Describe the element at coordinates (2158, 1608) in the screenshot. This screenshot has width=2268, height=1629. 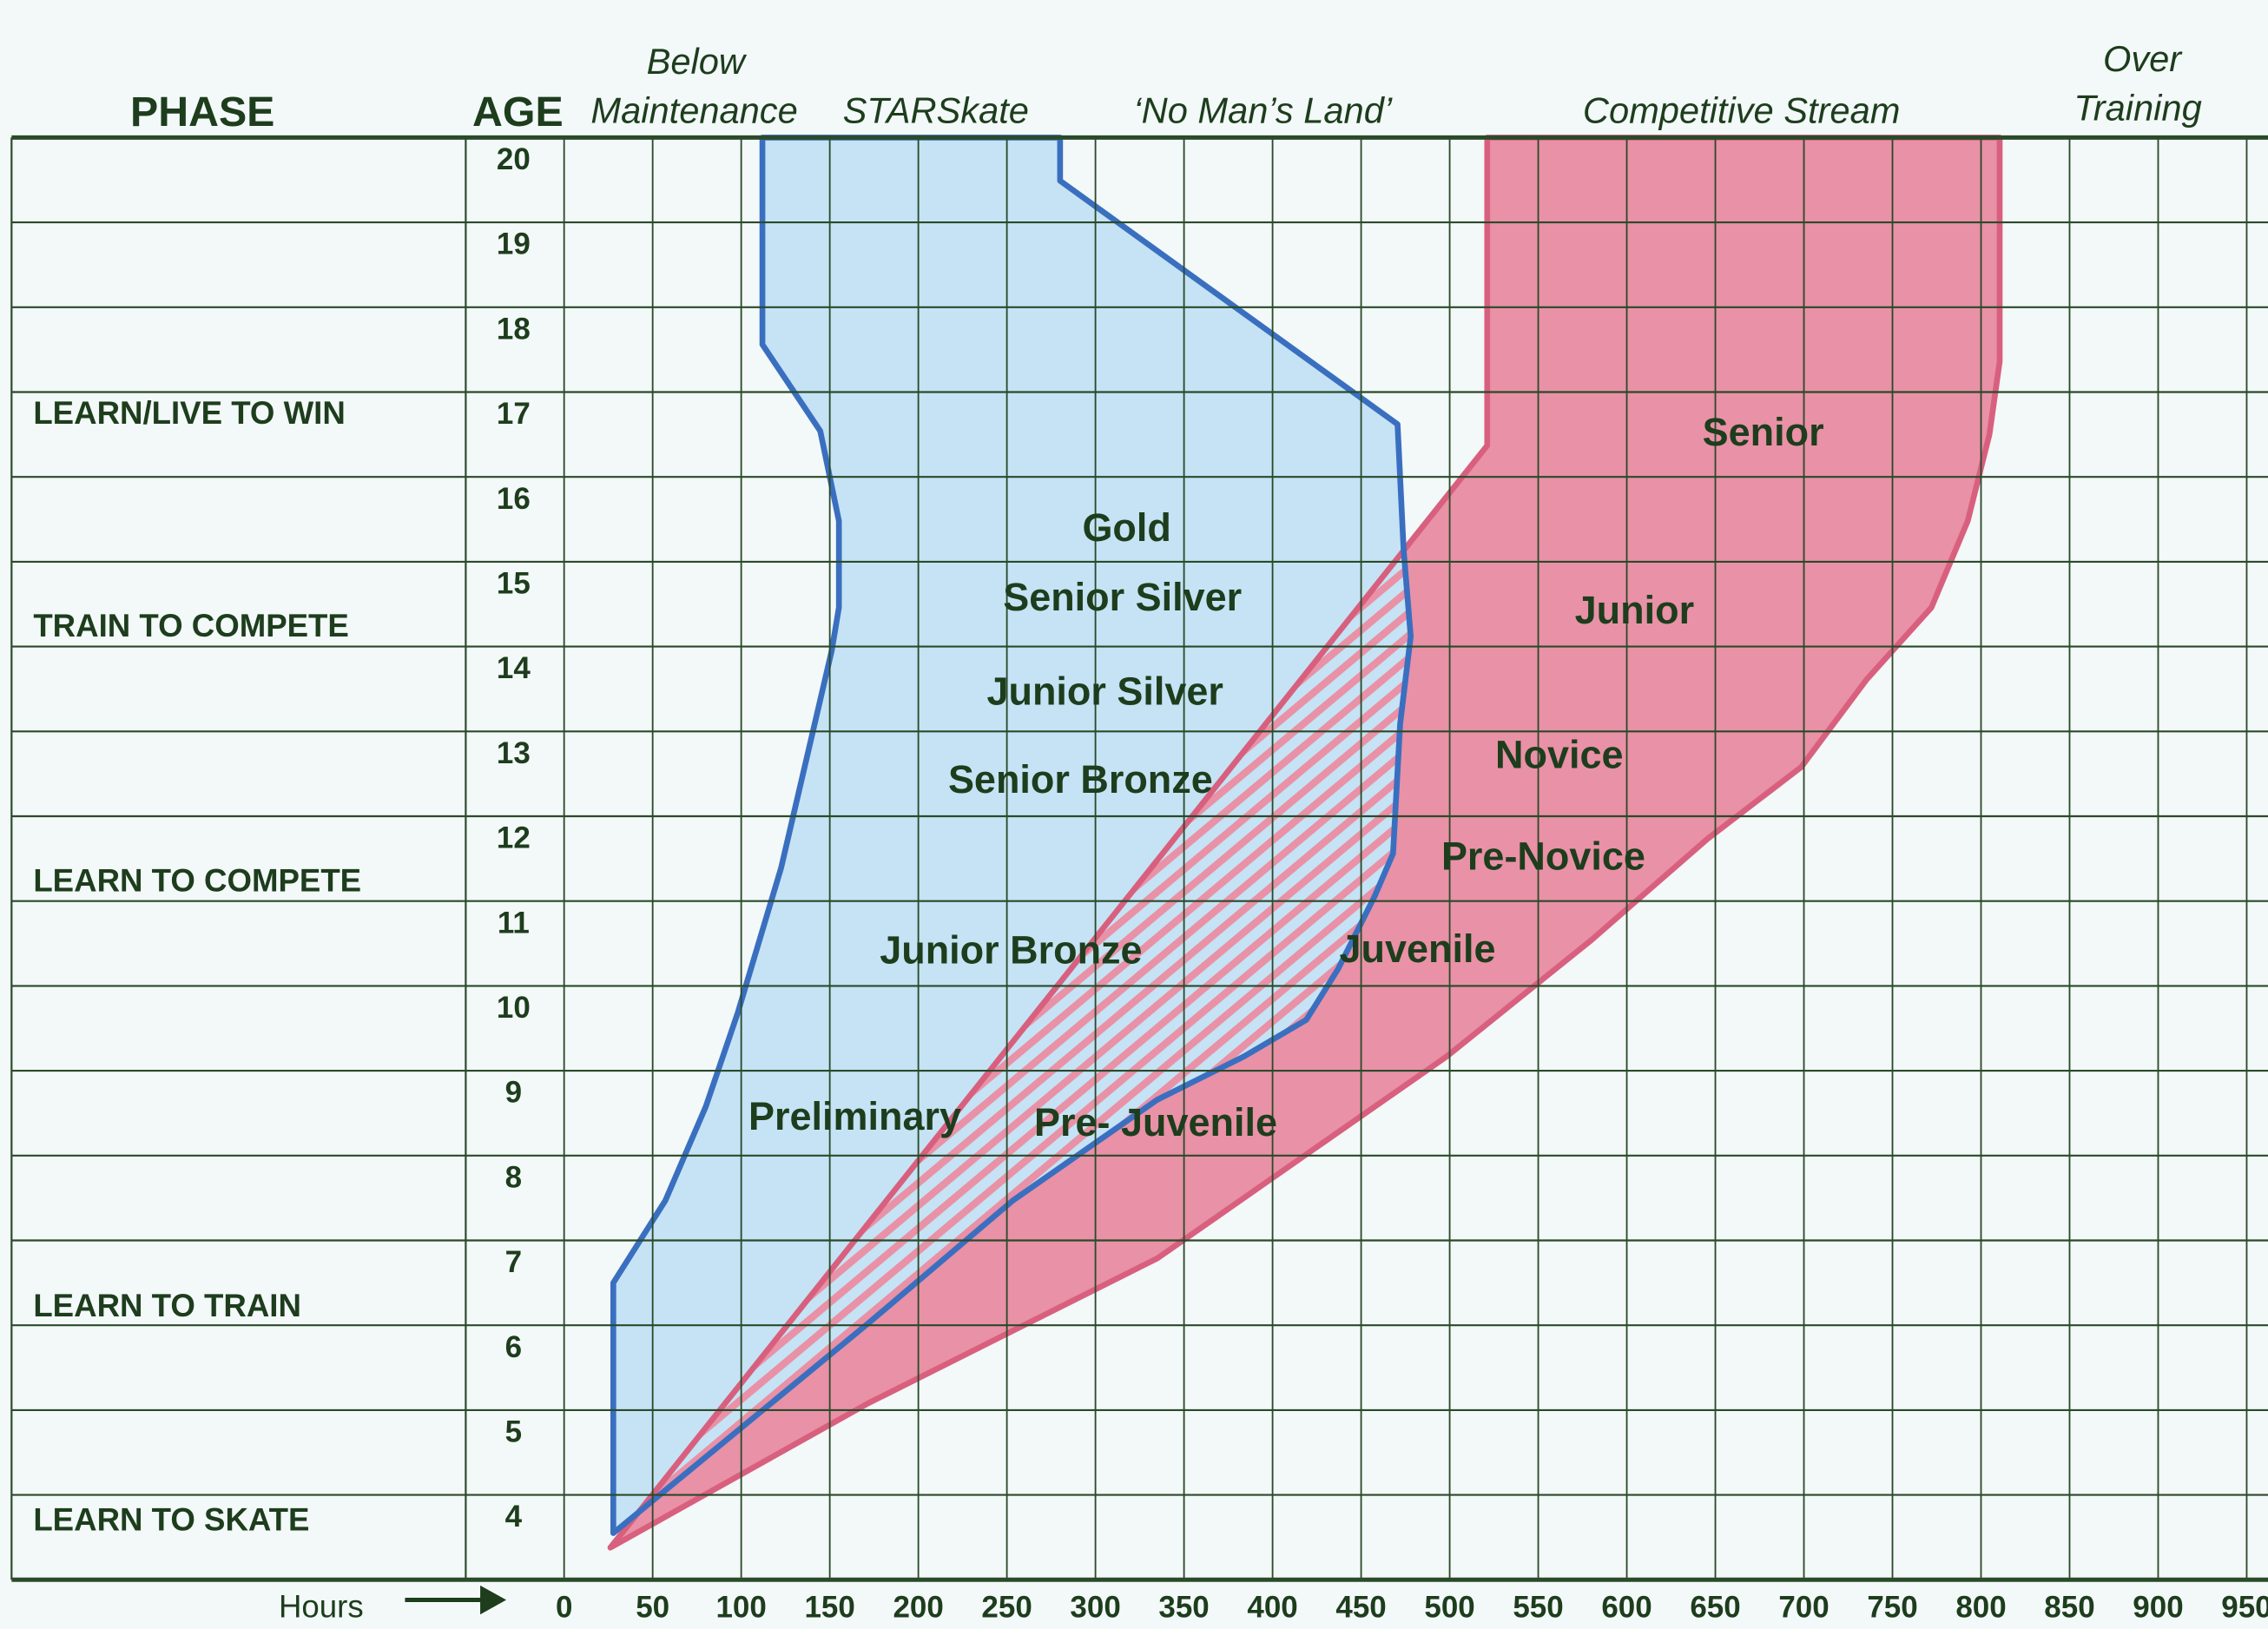
I see `x-tick-label: 900` at that location.